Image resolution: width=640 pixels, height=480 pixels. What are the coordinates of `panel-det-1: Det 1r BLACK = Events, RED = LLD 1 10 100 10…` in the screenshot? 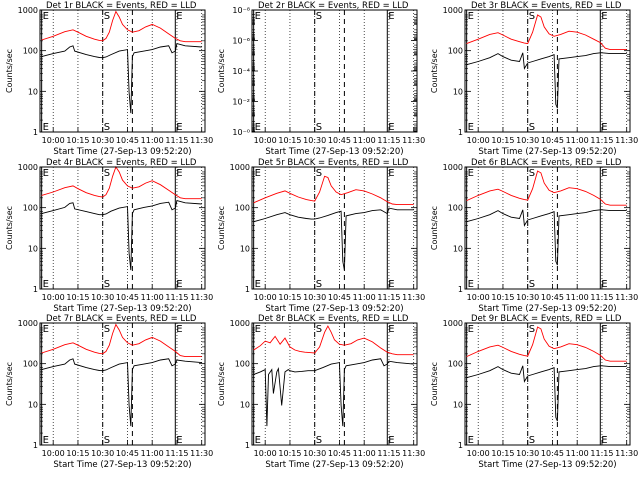 It's located at (109, 79).